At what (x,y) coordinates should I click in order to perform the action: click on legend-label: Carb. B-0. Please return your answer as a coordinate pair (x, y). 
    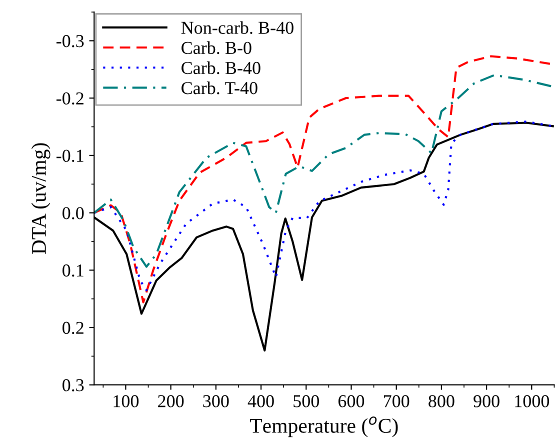
    Looking at the image, I should click on (217, 47).